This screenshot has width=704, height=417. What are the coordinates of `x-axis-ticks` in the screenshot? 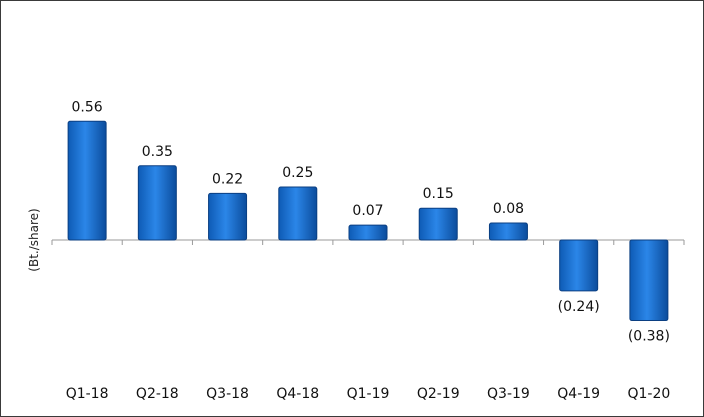 It's located at (368, 242).